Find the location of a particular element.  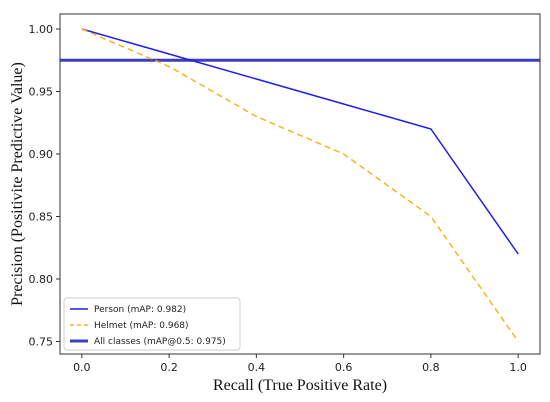

y-axis-ticks: 0.75 0.80 0.85 0.90 0.95 1.00 is located at coordinates (44, 186).